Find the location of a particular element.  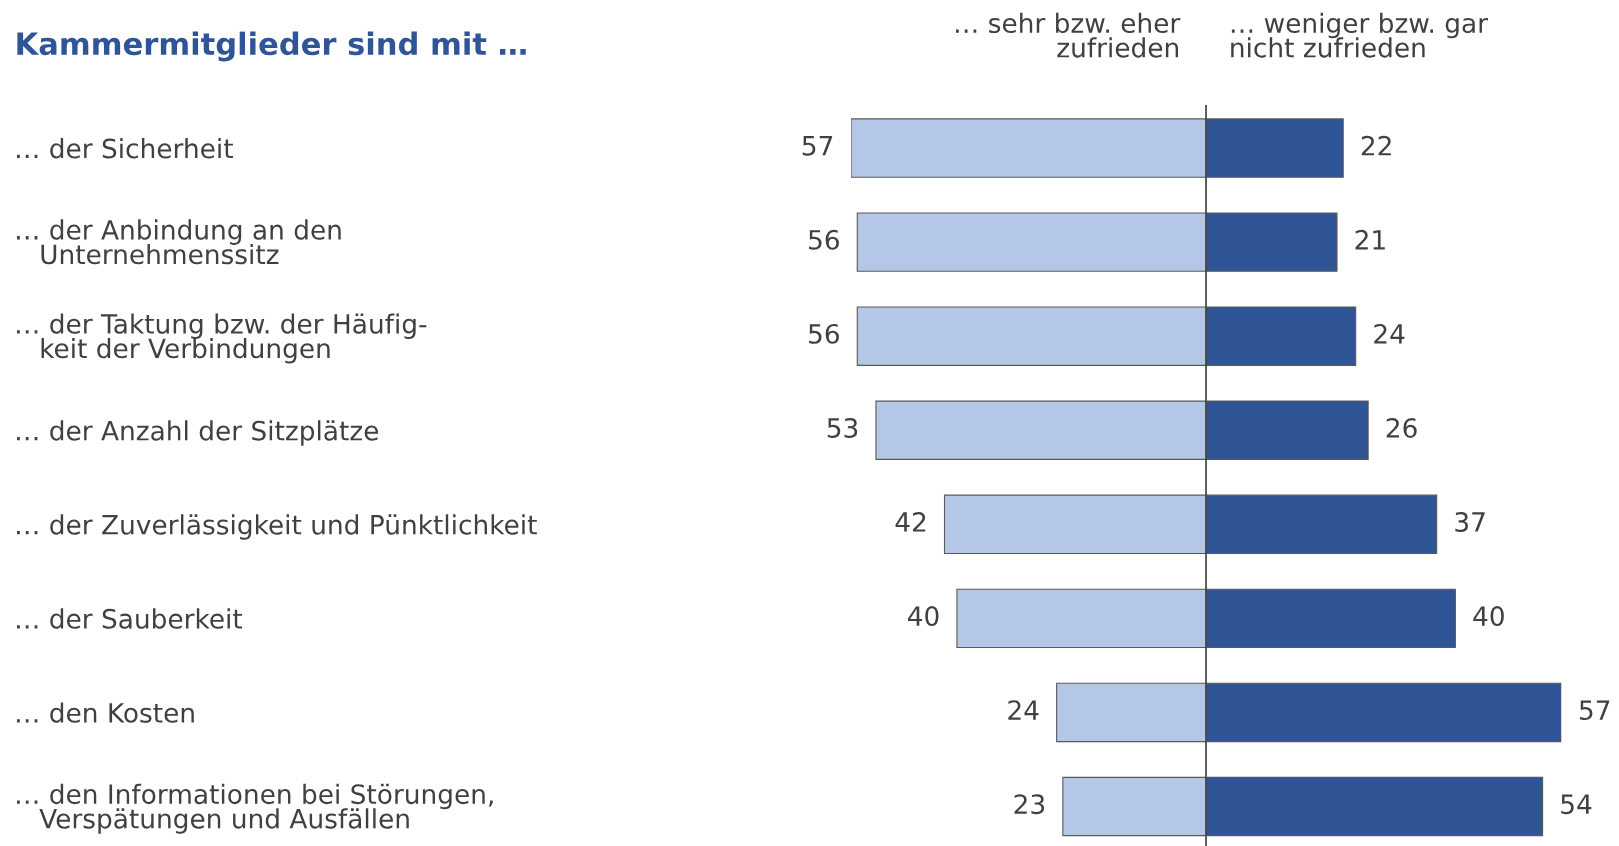

data-label: 53 is located at coordinates (842, 427).